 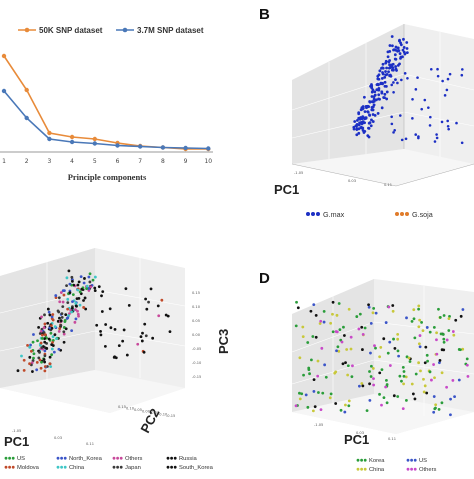 I want to click on panel-a-legend: 50K SNP dataset 3.7M SNP dataset, so click(x=111, y=30).